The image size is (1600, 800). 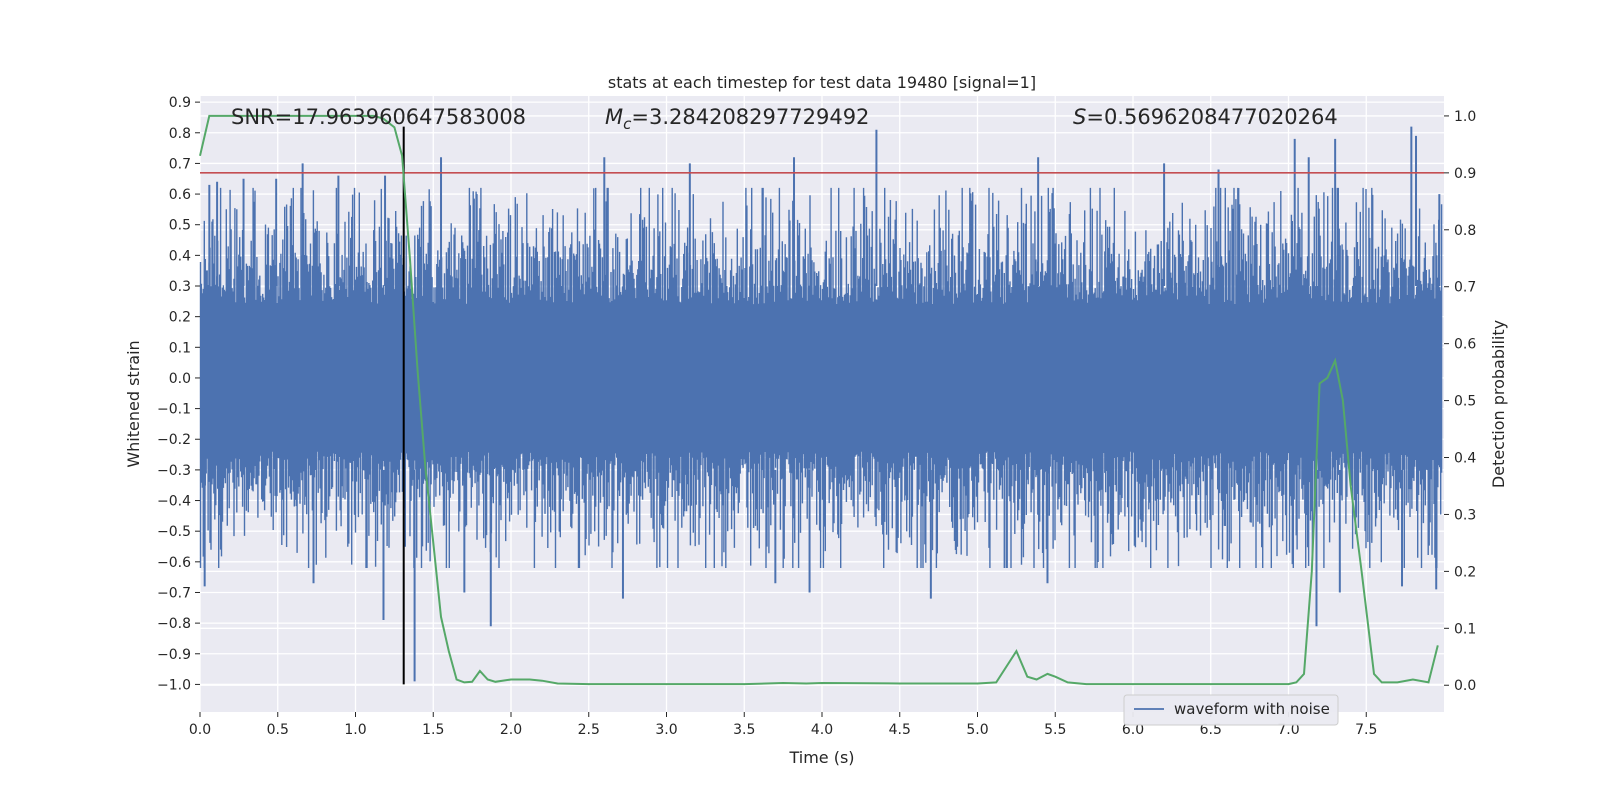 I want to click on y-right-tick-label-4: 0.6, so click(x=1465, y=345).